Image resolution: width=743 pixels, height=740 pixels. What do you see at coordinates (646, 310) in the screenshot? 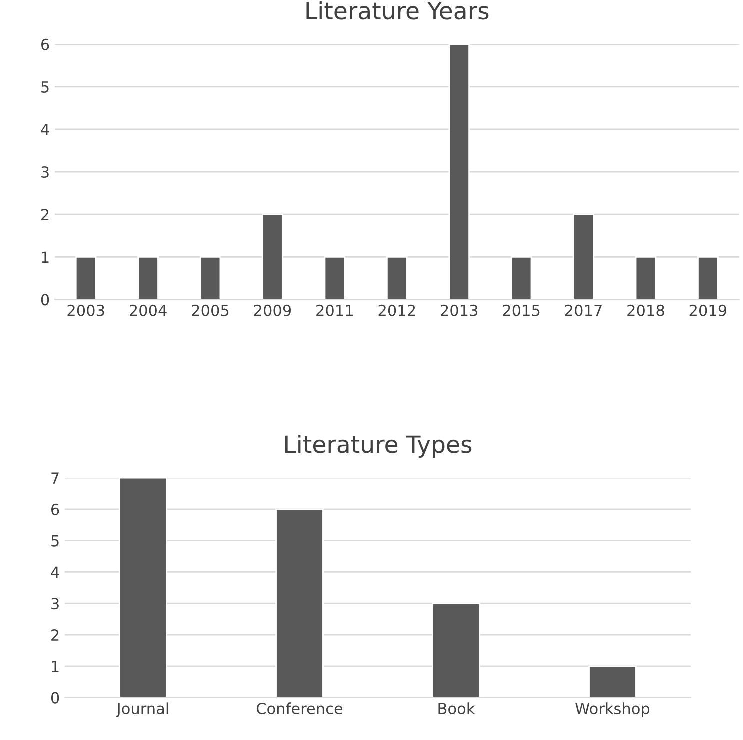
I see `x-tick-label: 2018` at bounding box center [646, 310].